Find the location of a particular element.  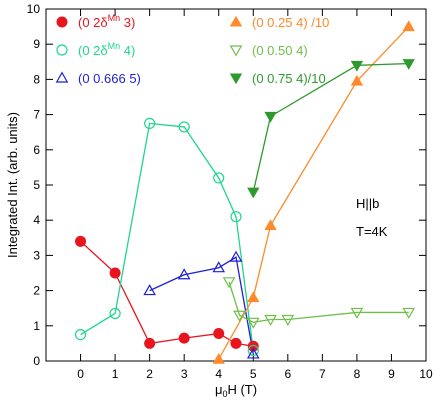

x-tick-label: 7 is located at coordinates (322, 374).